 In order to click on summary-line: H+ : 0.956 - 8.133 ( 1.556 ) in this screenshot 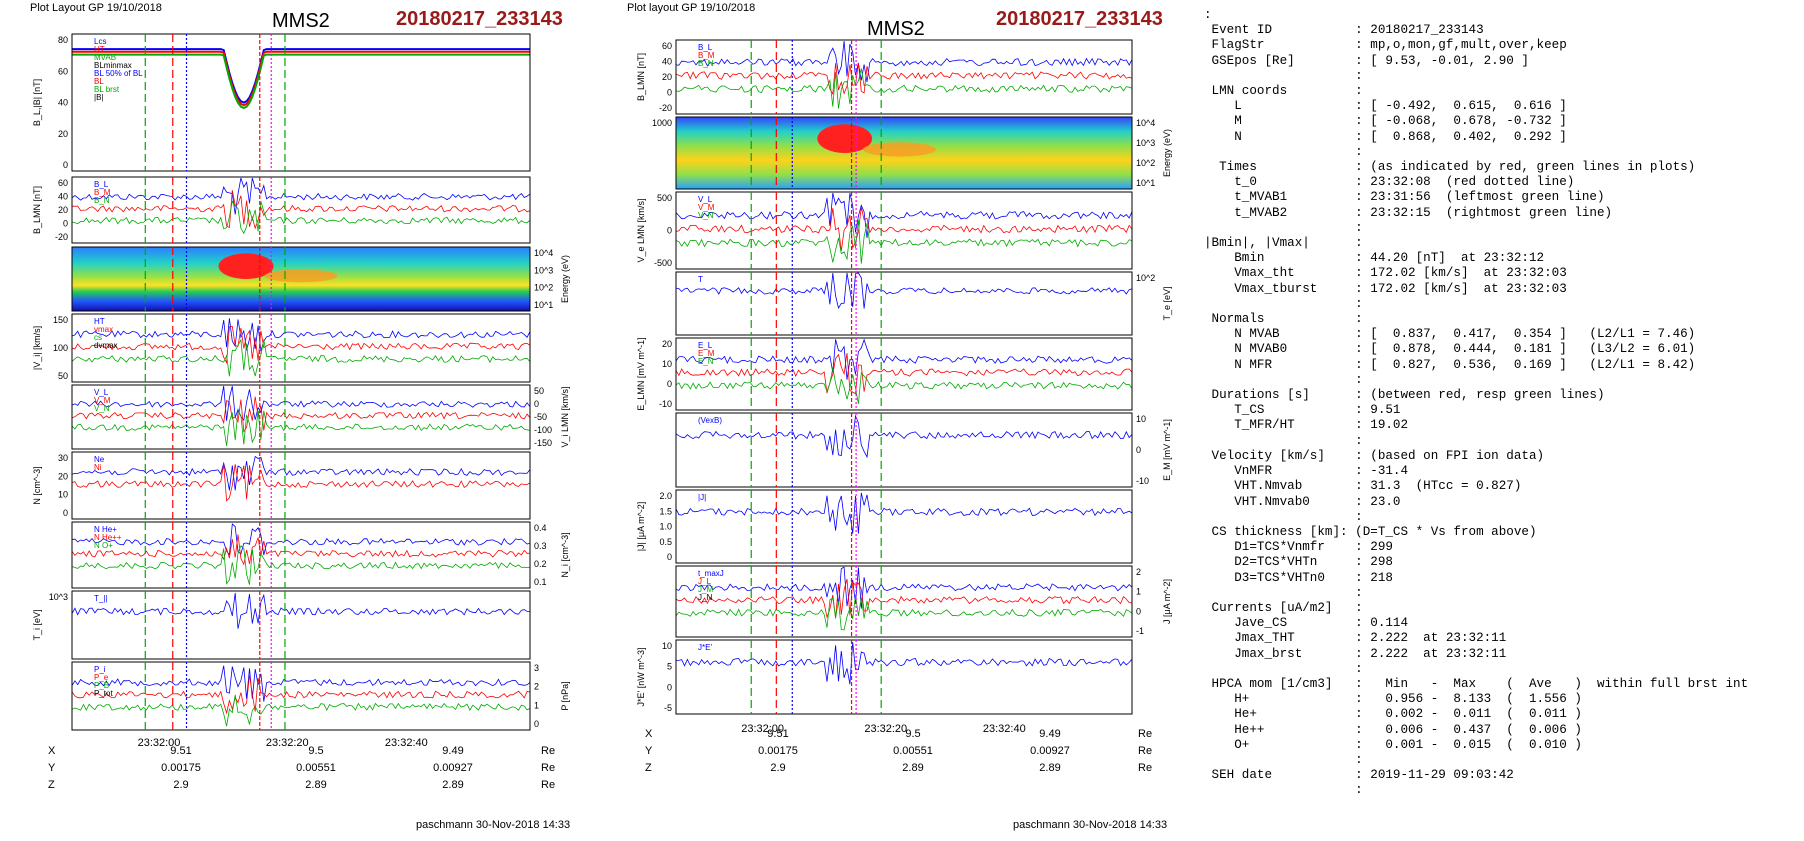, I will do `click(1393, 699)`.